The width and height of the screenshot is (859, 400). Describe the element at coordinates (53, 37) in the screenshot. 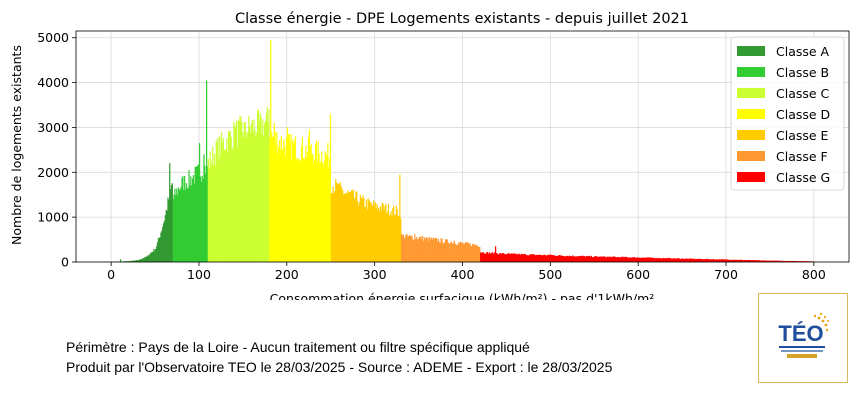

I see `y-tick-label: 5000` at that location.